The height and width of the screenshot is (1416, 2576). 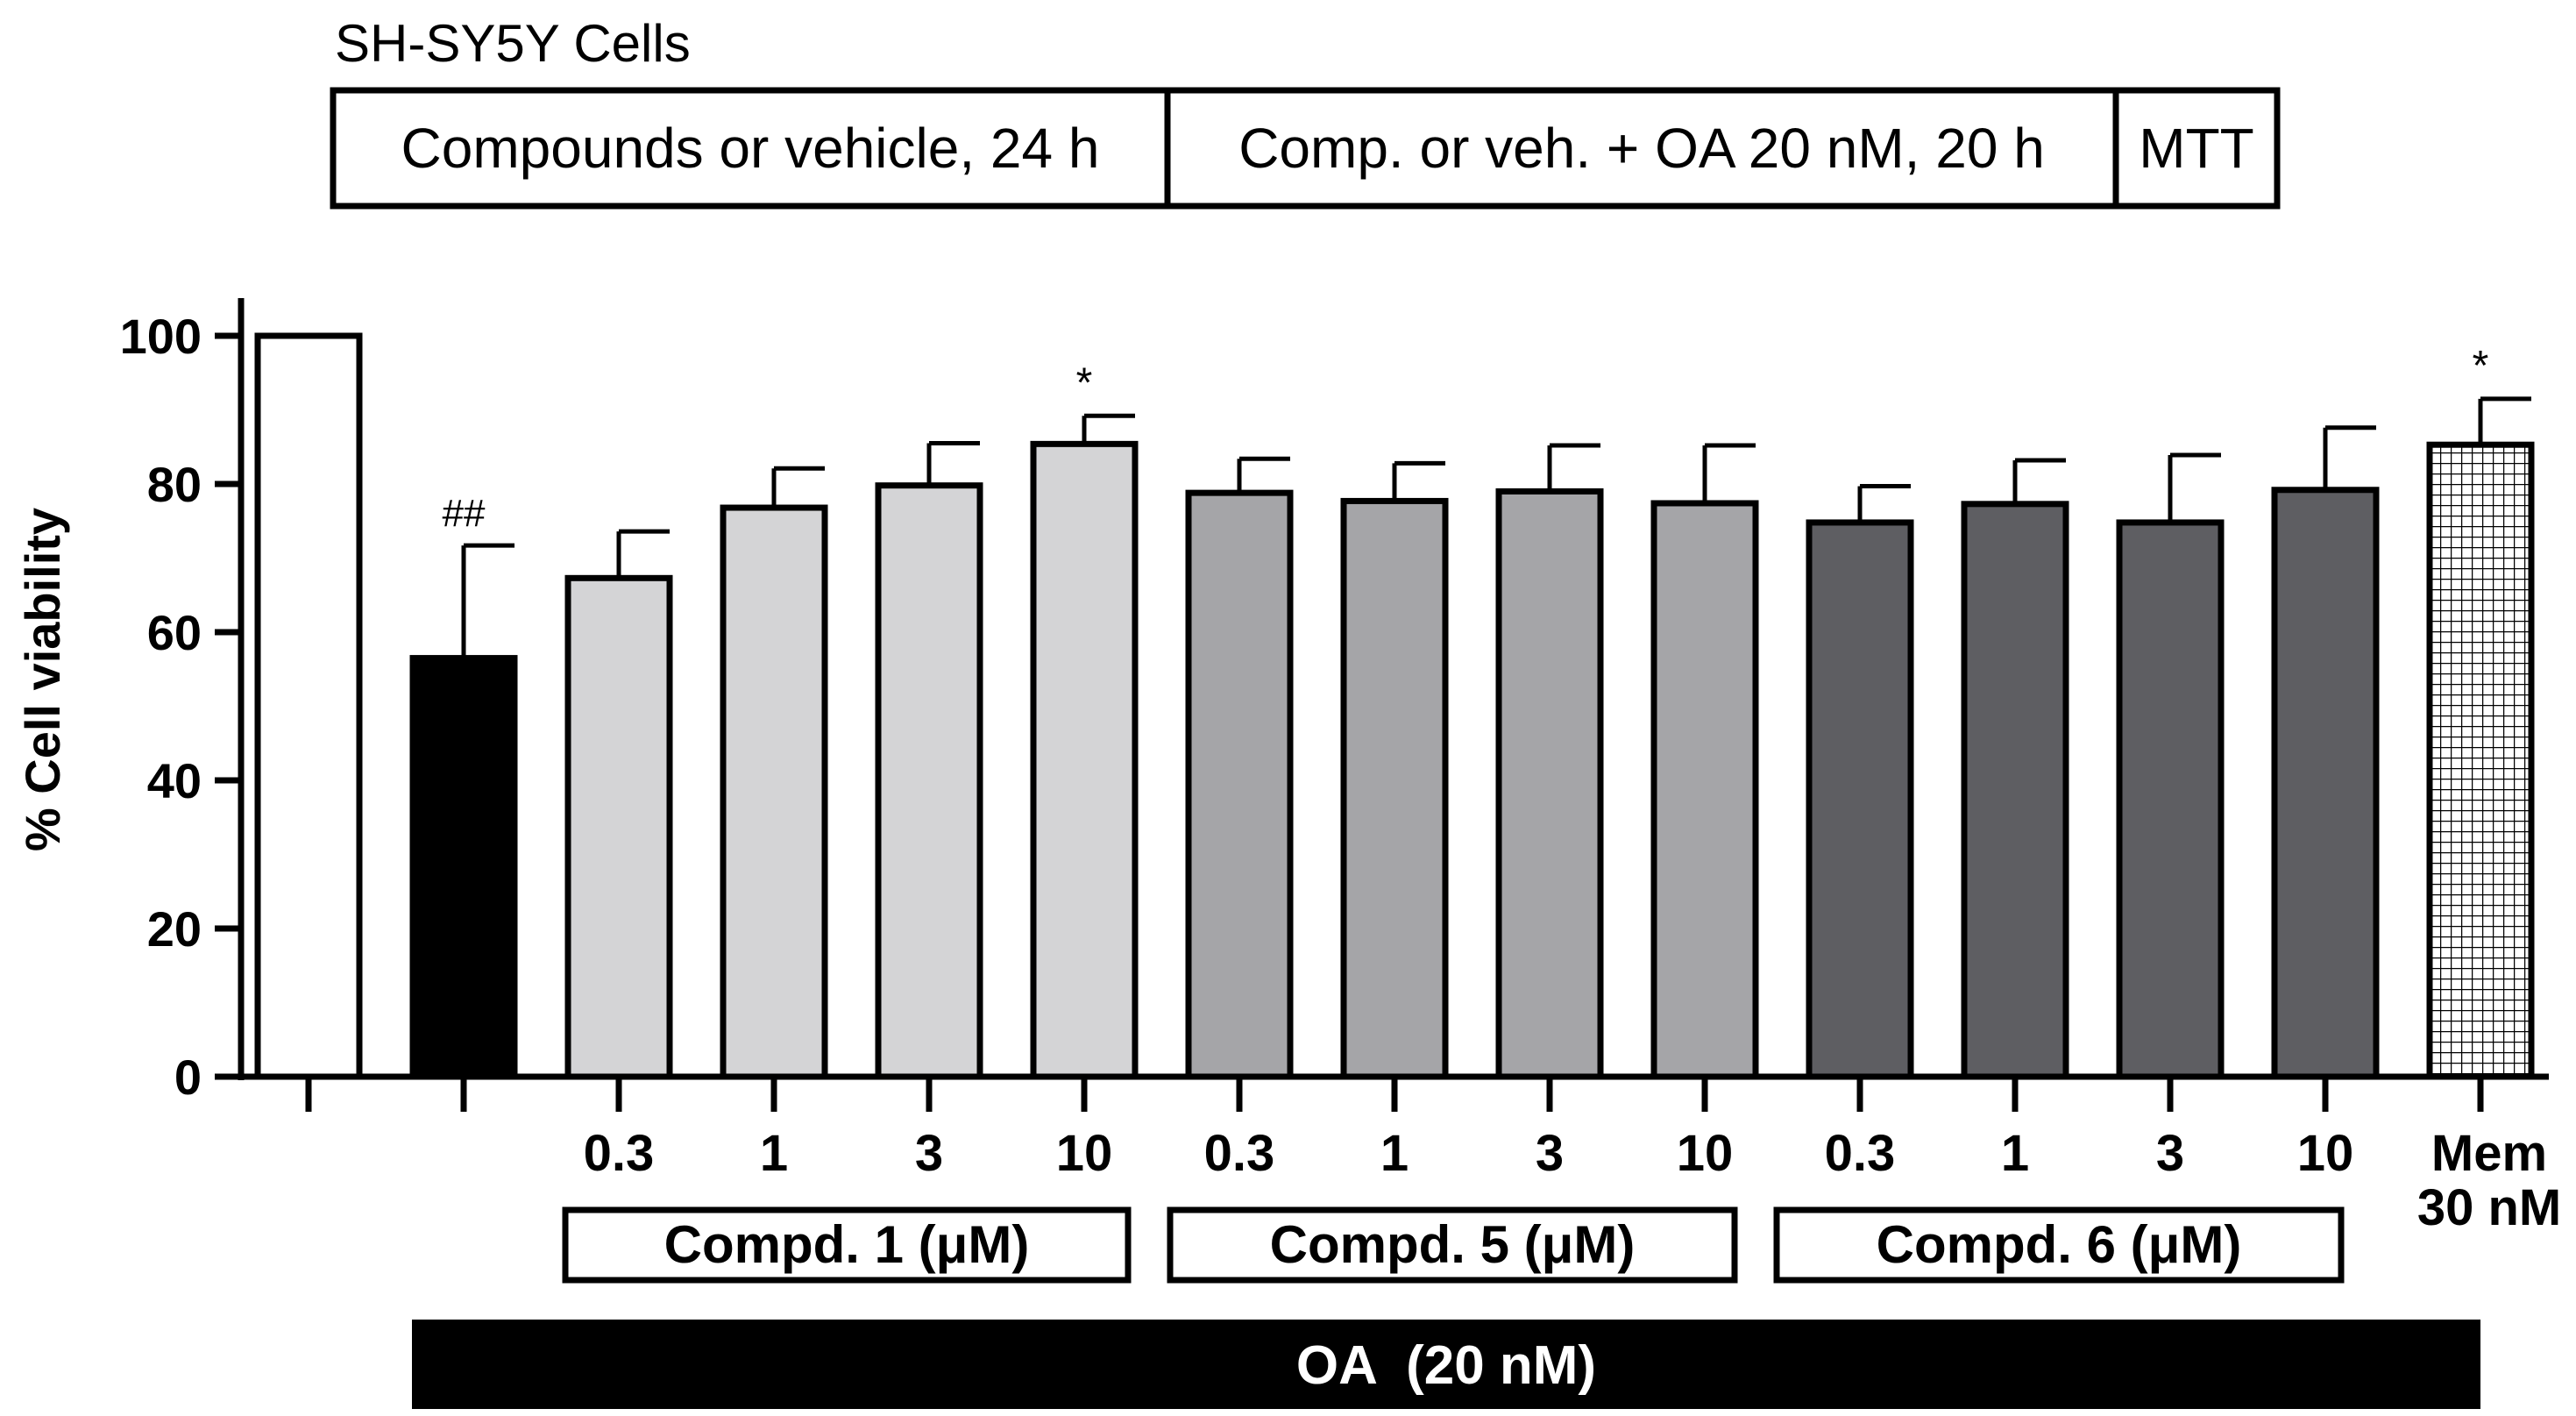 I want to click on y-tick-label: 100, so click(x=161, y=336).